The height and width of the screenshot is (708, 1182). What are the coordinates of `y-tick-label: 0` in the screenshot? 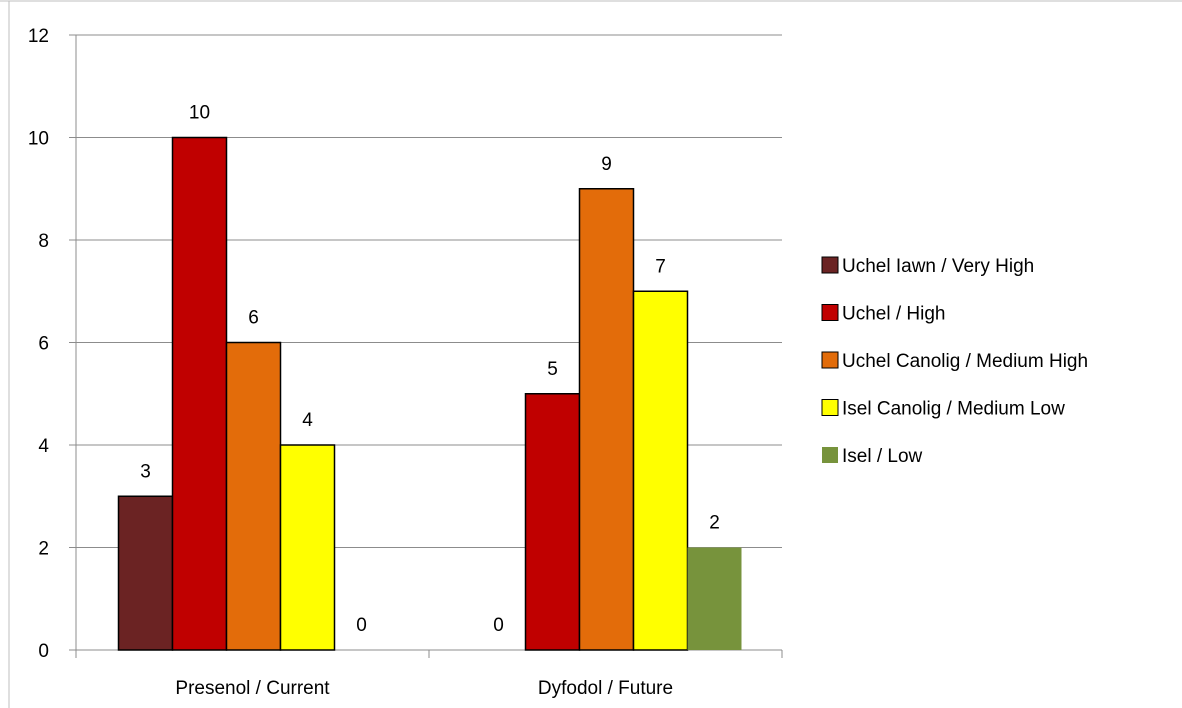 It's located at (43, 651).